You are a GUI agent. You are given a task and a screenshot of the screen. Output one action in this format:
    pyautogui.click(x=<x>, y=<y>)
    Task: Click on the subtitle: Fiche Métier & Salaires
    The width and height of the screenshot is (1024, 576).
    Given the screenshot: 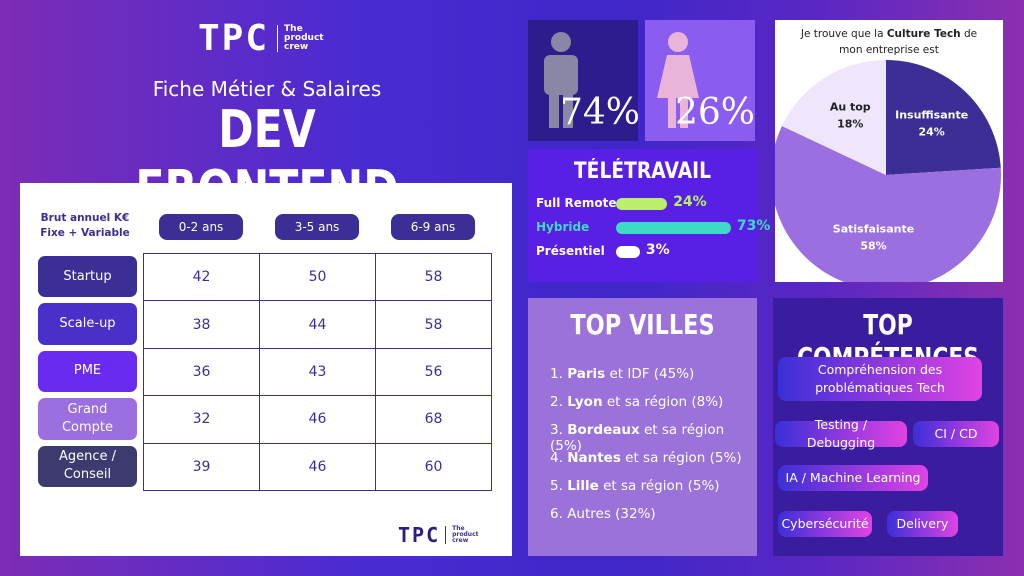 What is the action you would take?
    pyautogui.click(x=267, y=89)
    